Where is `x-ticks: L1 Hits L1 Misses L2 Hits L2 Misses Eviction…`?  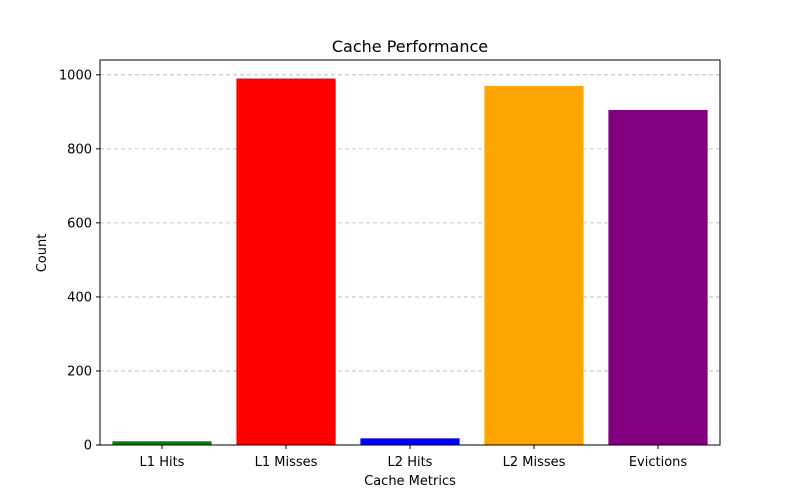
x-ticks: L1 Hits L1 Misses L2 Hits L2 Misses Eviction… is located at coordinates (414, 457).